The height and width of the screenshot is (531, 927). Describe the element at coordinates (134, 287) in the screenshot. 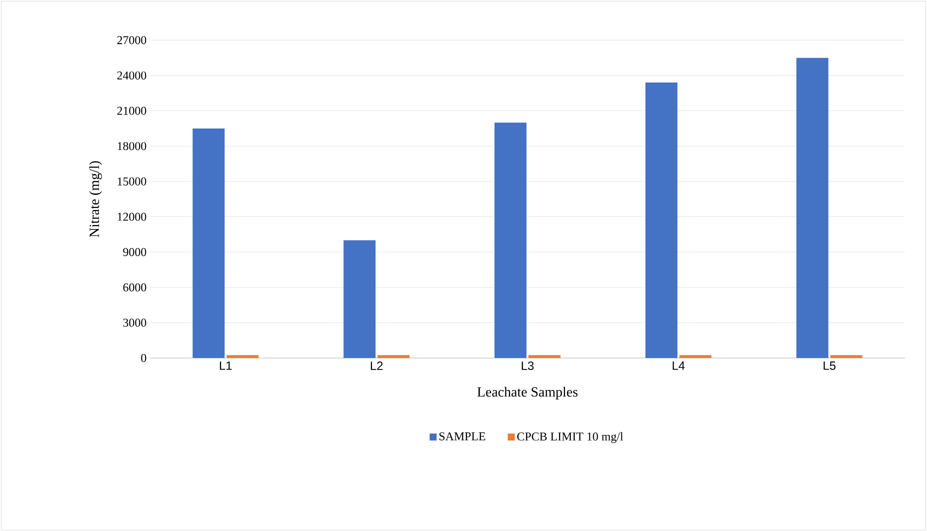

I see `y-tick-label: 6000` at that location.